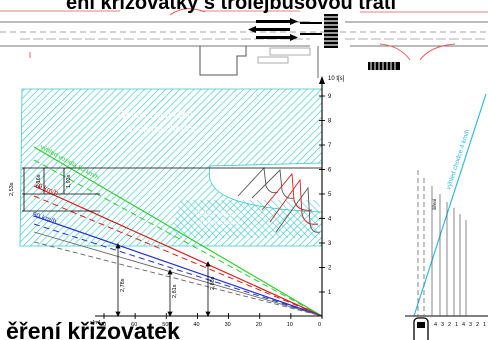  Describe the element at coordinates (187, 12) in the screenshot. I see `road-red-arc` at that location.